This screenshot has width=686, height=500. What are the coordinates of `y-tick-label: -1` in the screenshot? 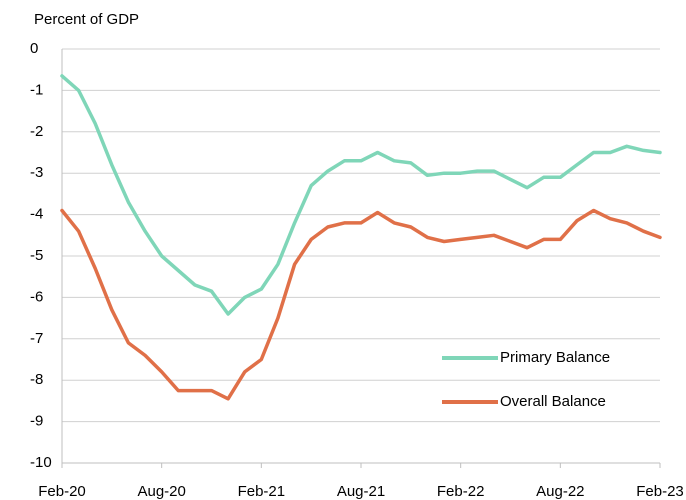 It's located at (36, 89).